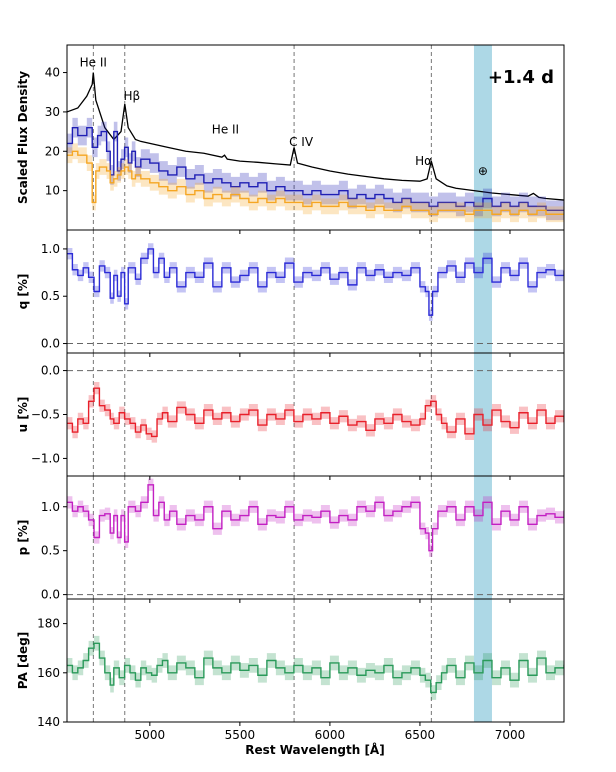  I want to click on series-pa, so click(315, 668).